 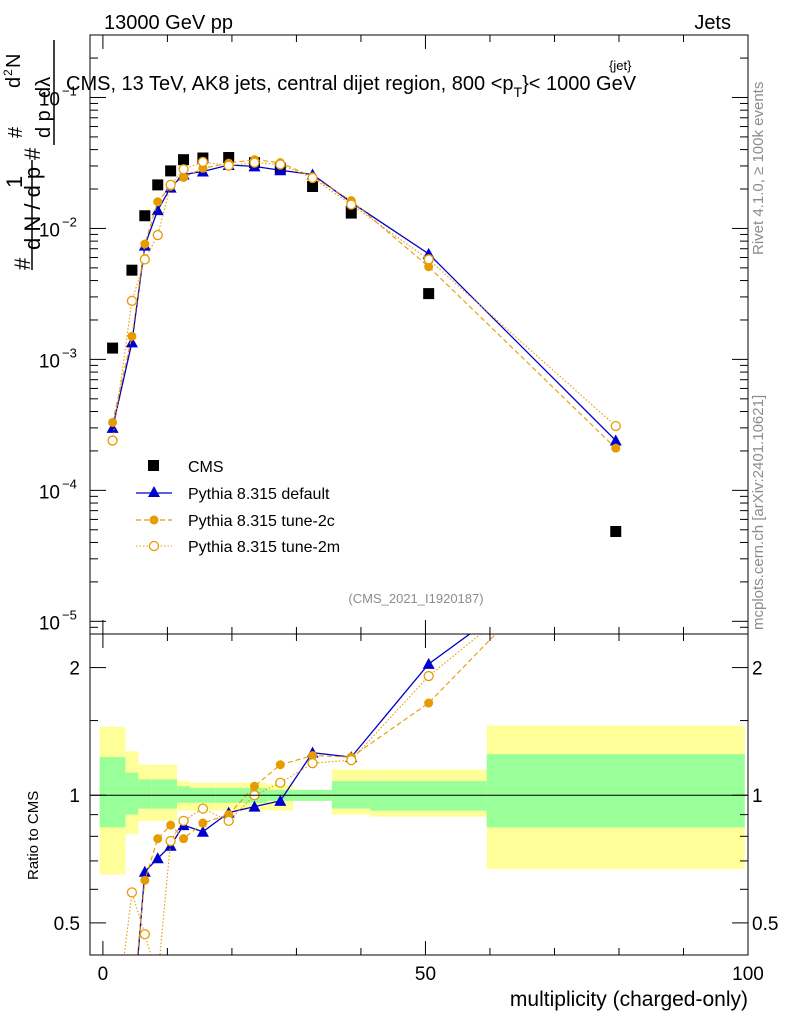 What do you see at coordinates (422, 800) in the screenshot?
I see `ratio-uncertainty-bands` at bounding box center [422, 800].